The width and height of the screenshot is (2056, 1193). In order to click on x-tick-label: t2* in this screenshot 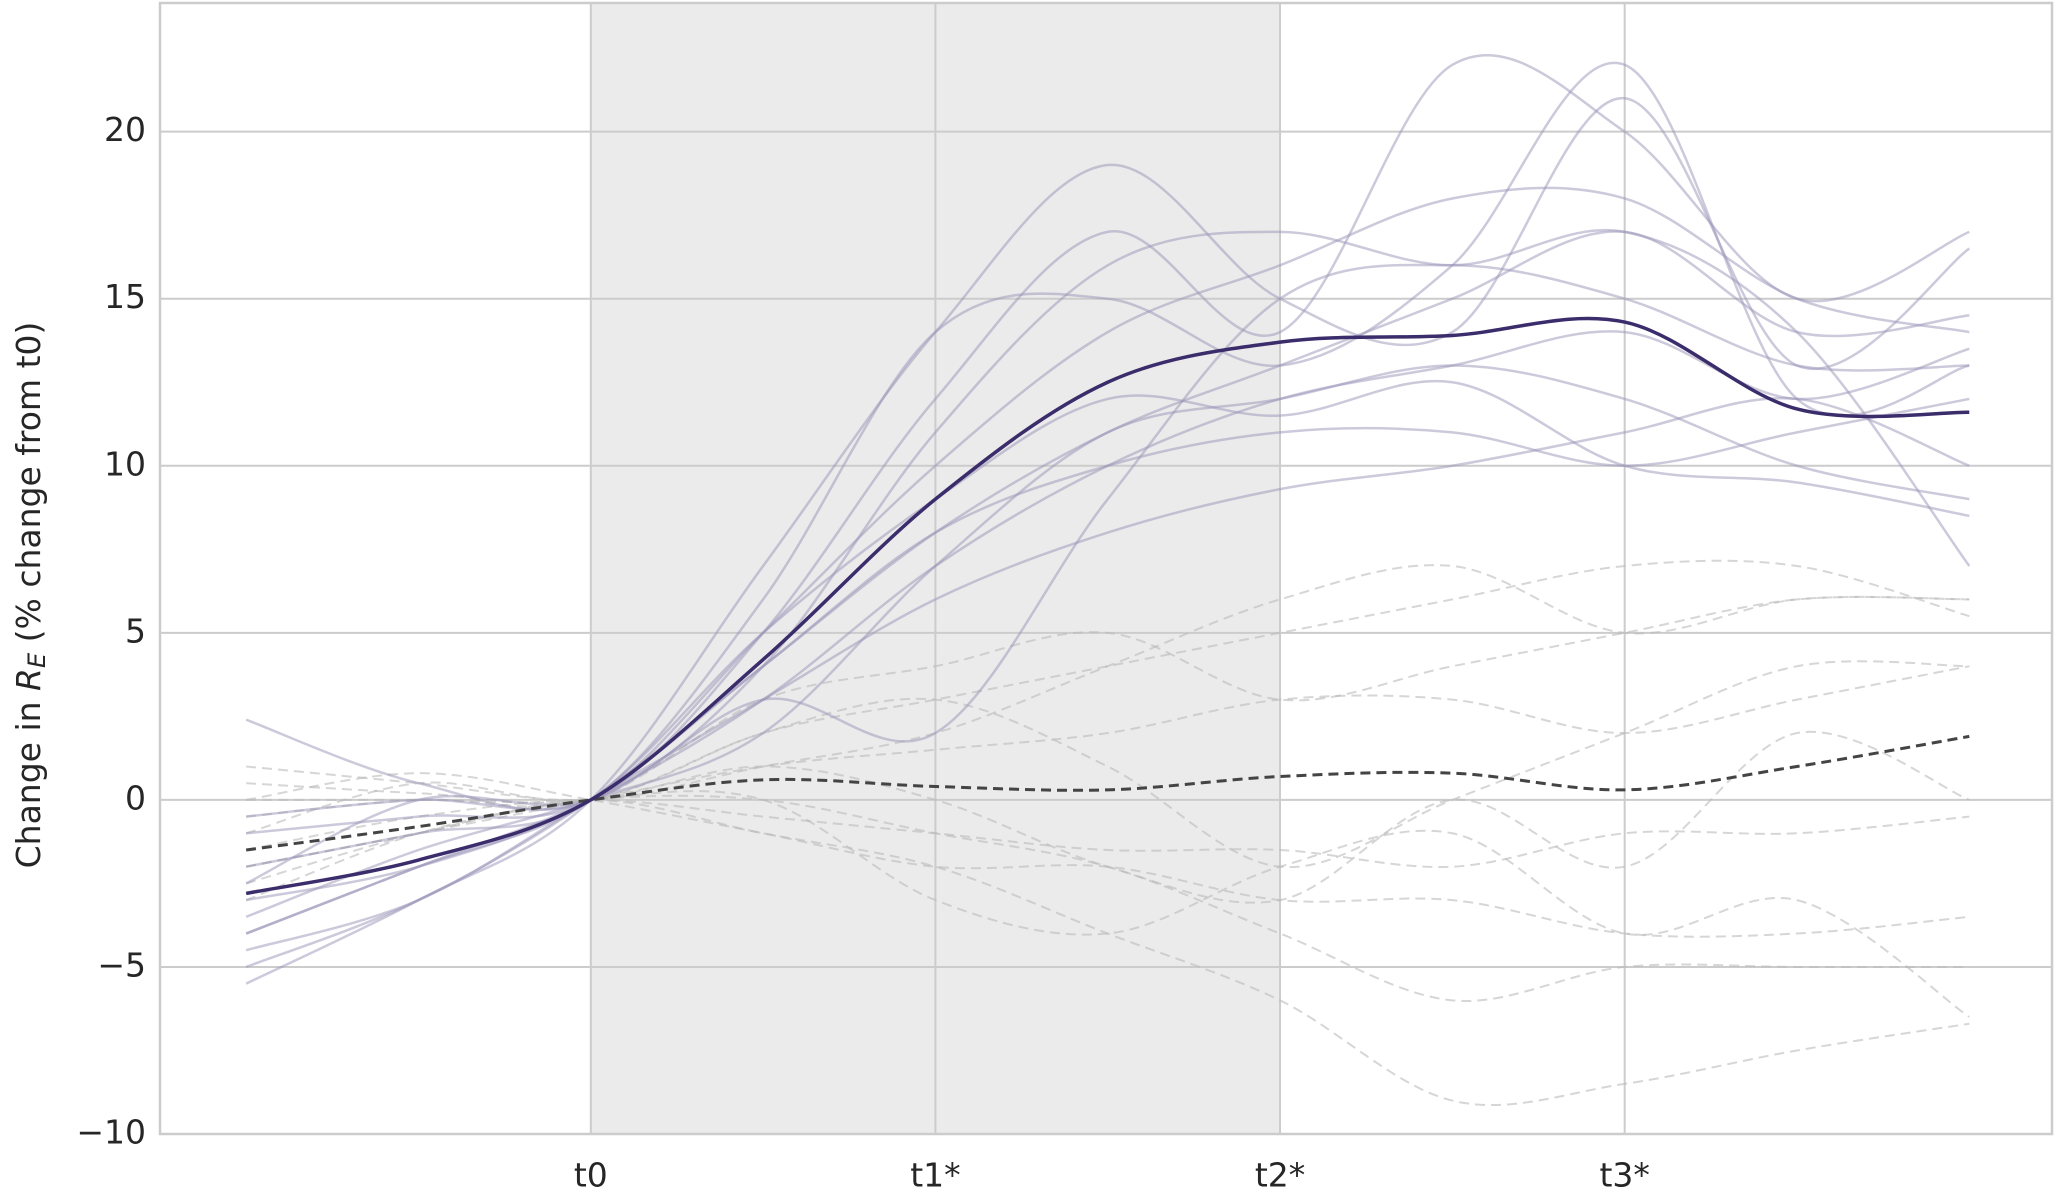, I will do `click(1280, 1174)`.